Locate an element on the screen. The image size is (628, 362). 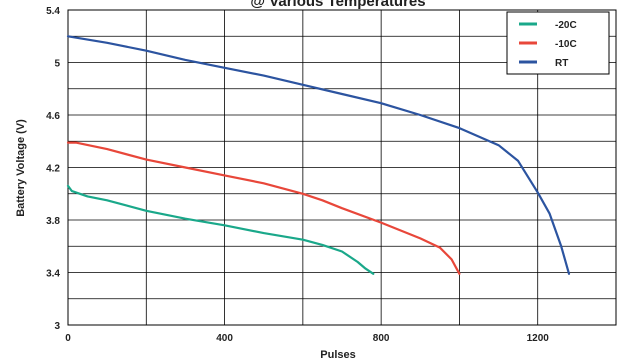
legend-label: -10C is located at coordinates (566, 44).